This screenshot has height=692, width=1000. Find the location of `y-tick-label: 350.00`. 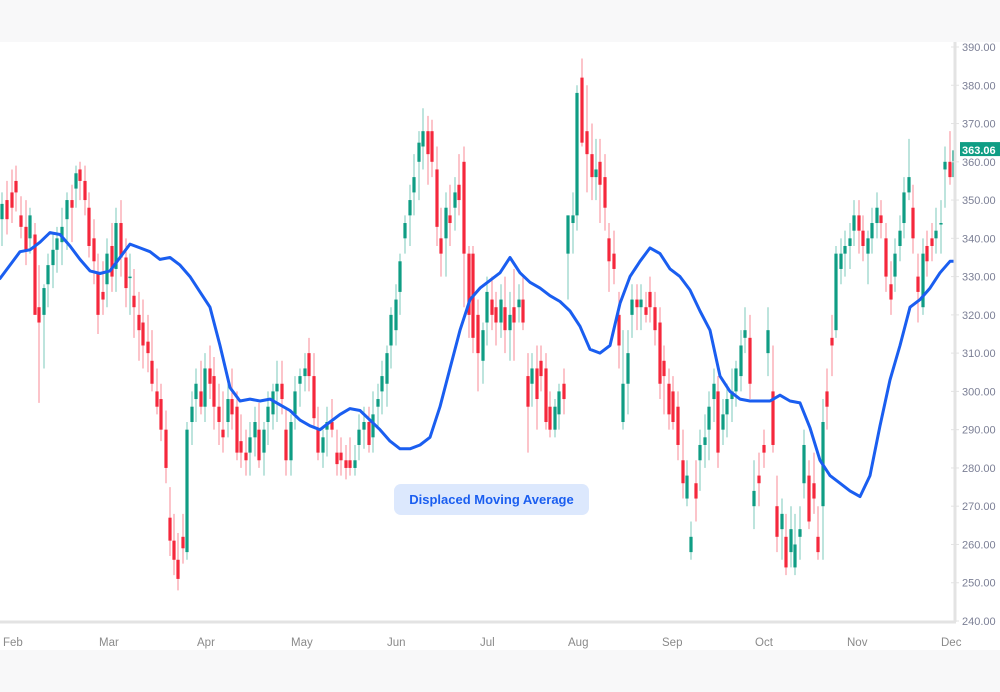

y-tick-label: 350.00 is located at coordinates (979, 201).